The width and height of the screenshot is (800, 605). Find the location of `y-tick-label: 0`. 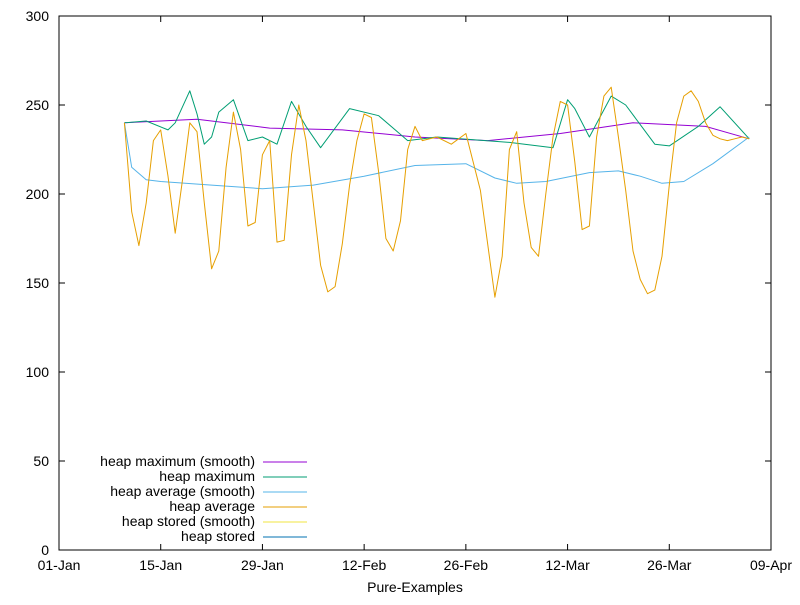

y-tick-label: 0 is located at coordinates (45, 550).